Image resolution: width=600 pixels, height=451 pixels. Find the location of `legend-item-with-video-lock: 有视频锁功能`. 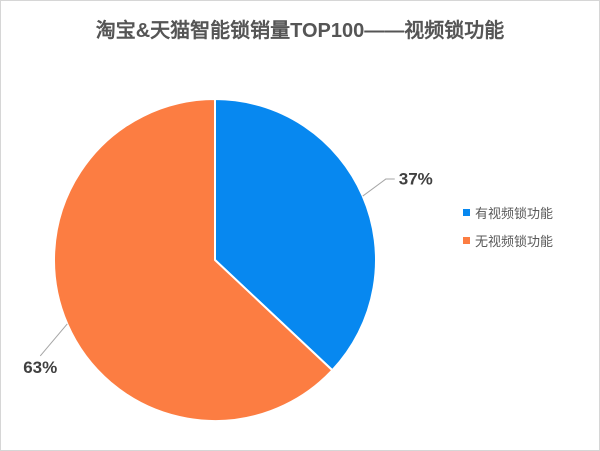

legend-item-with-video-lock: 有视频锁功能 is located at coordinates (508, 213).